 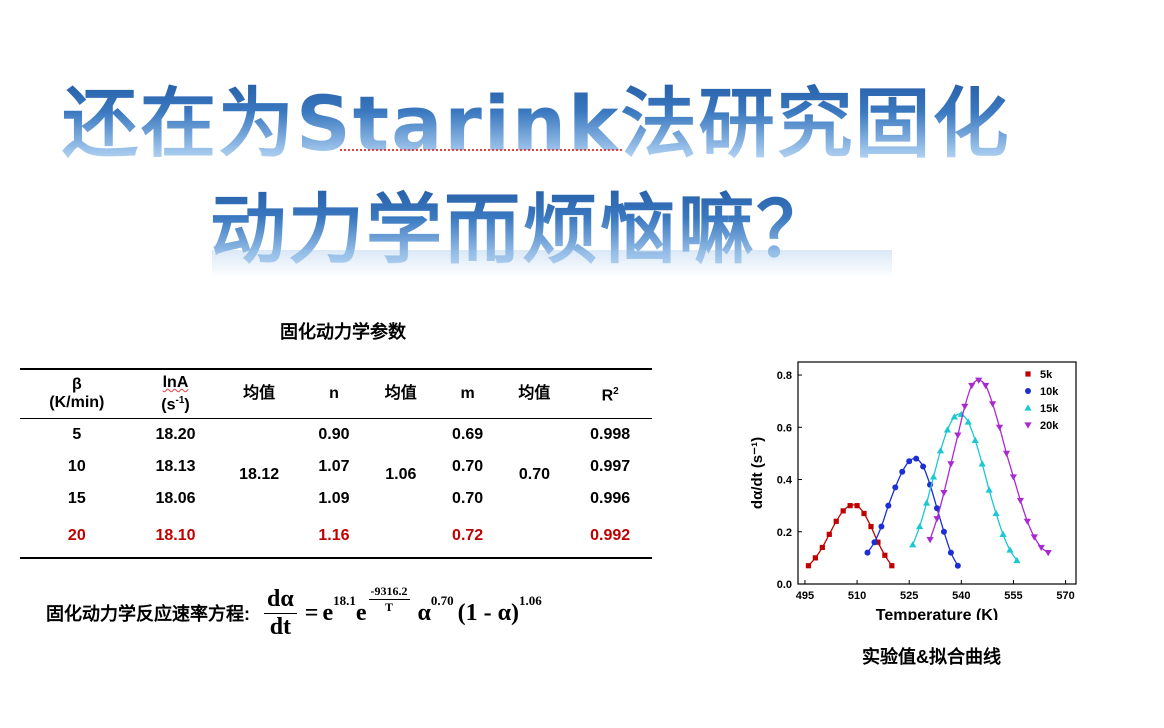 I want to click on exp-e2-denominator: T, so click(x=388, y=606).